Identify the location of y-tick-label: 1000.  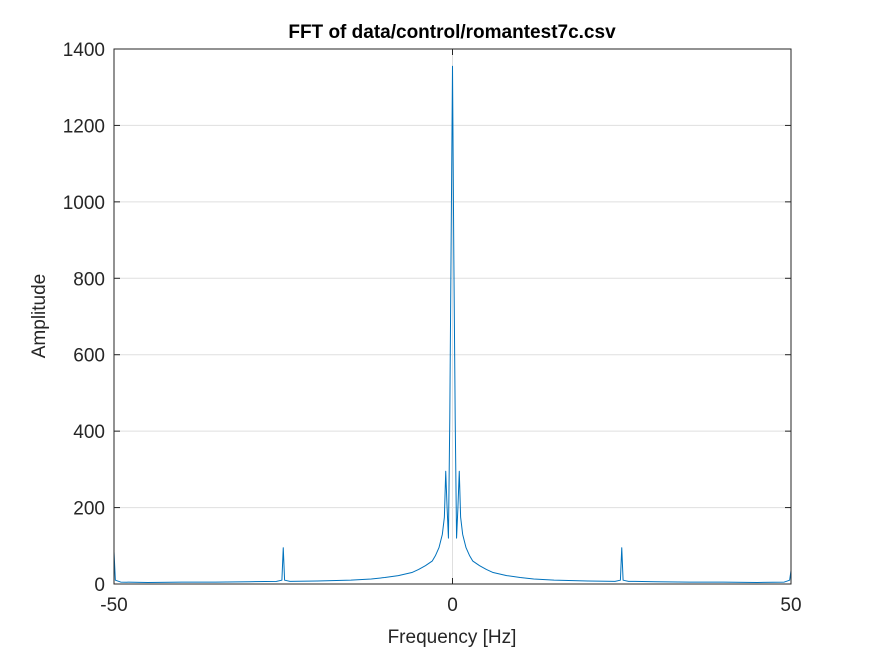
(84, 203).